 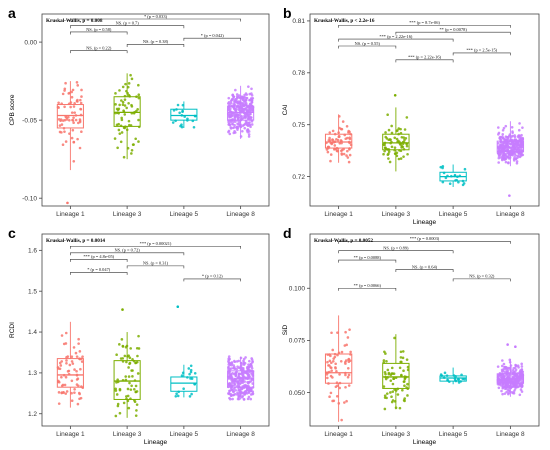 I want to click on x-axis-label: Lineage, so click(x=425, y=442).